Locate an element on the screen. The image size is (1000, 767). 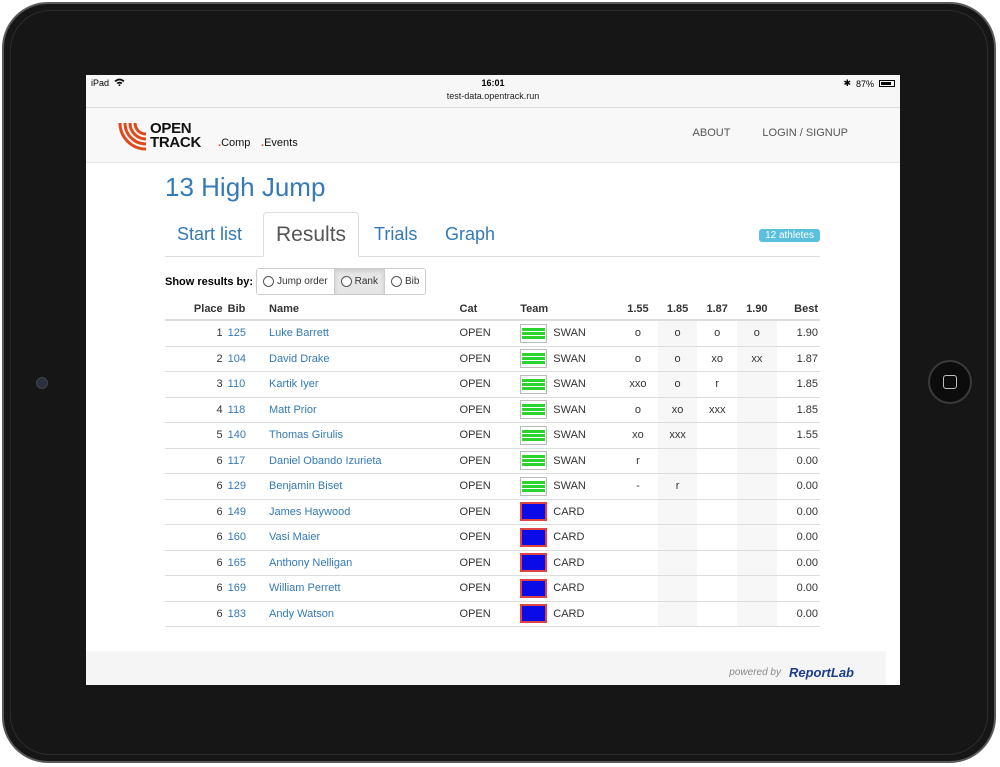
bib-link: 104 is located at coordinates (237, 358).